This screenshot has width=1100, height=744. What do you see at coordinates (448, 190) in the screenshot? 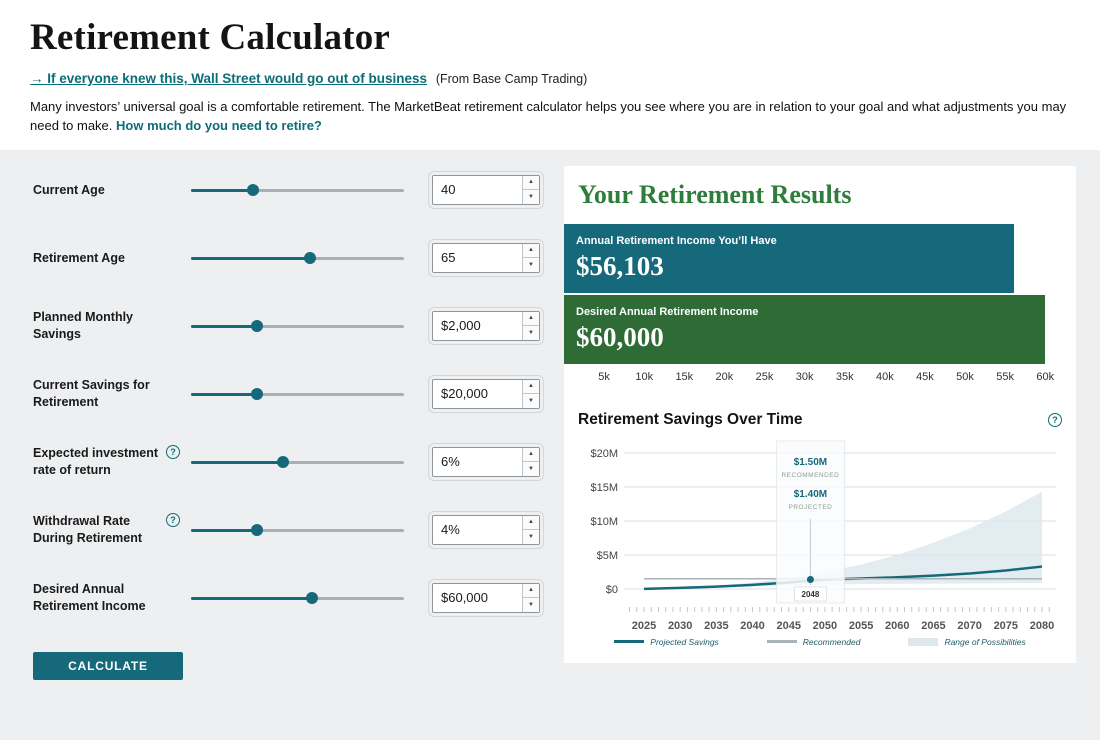
I see `input-value: 40` at bounding box center [448, 190].